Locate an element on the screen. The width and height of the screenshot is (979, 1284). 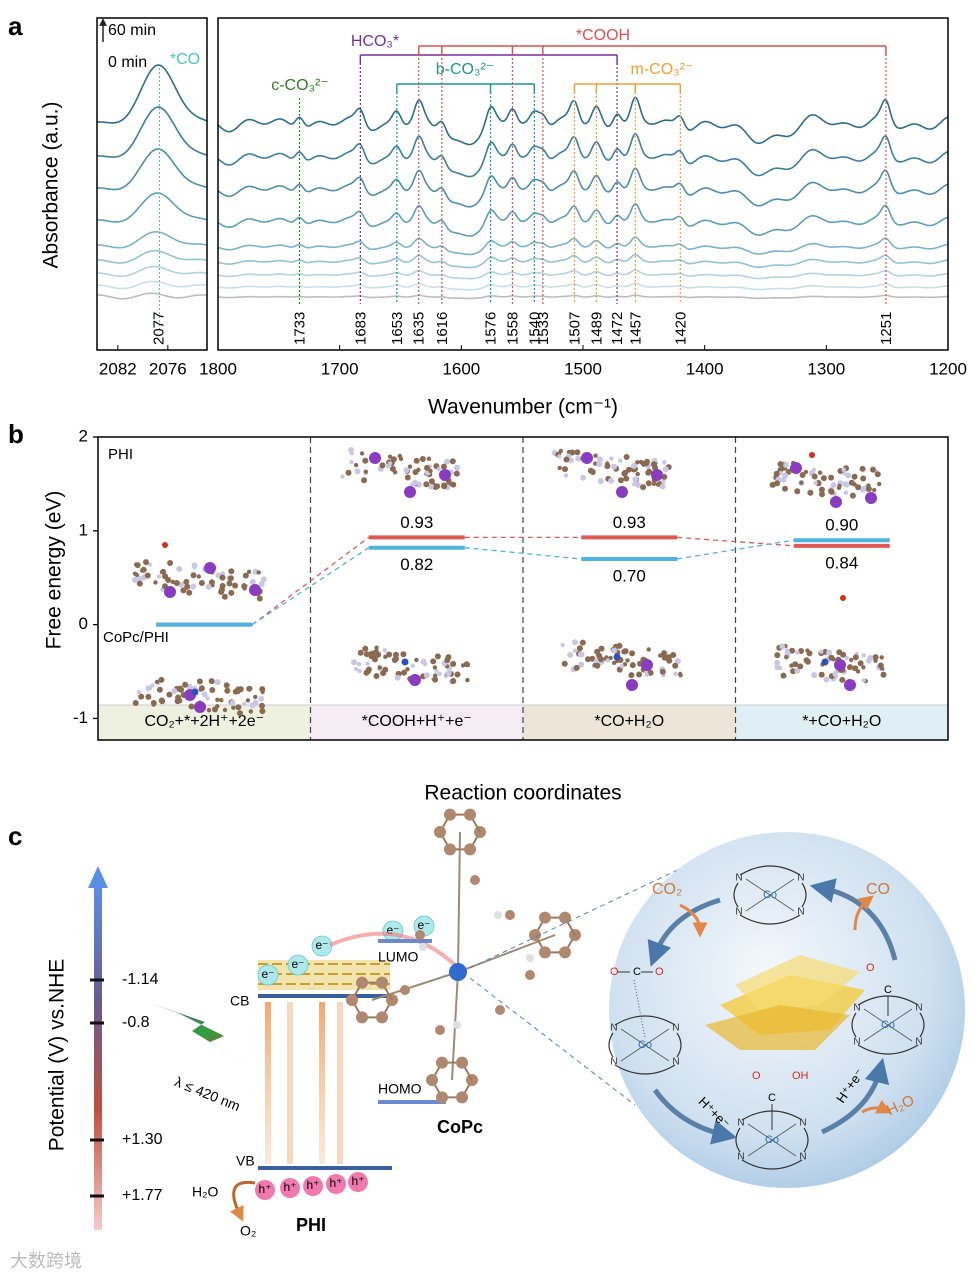
hole is located at coordinates (313, 1186).